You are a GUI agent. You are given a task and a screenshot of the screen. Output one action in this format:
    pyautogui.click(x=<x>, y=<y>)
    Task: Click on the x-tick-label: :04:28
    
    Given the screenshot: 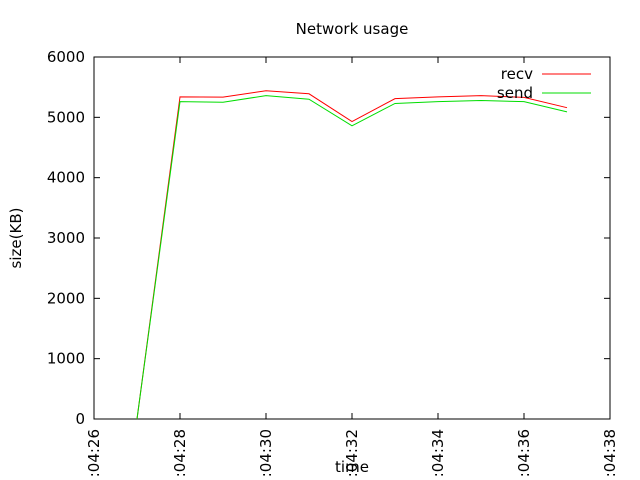 What is the action you would take?
    pyautogui.click(x=180, y=453)
    